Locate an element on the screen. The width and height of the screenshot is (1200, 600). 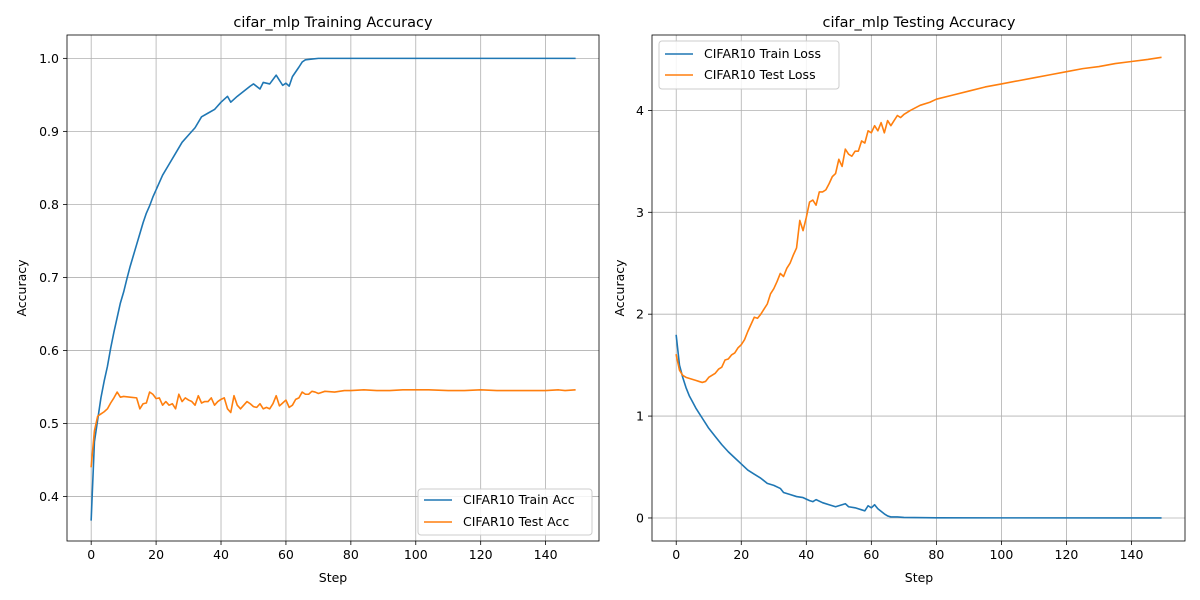
y-tick-label: 0.5 is located at coordinates (49, 423).